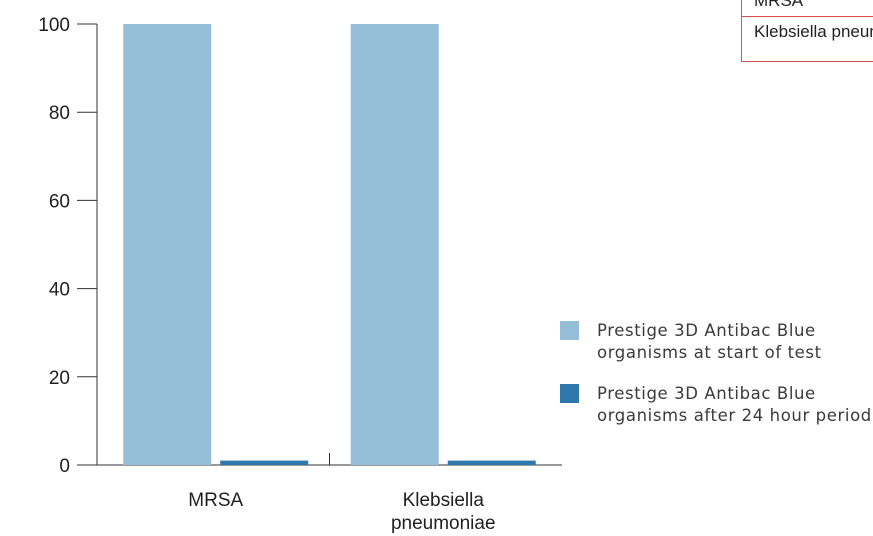 This screenshot has height=536, width=873. I want to click on y-tick-label: 100, so click(54, 25).